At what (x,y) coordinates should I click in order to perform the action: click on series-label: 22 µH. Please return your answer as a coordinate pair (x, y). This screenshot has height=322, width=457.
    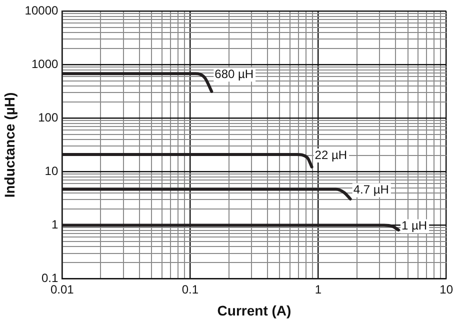
    Looking at the image, I should click on (331, 155).